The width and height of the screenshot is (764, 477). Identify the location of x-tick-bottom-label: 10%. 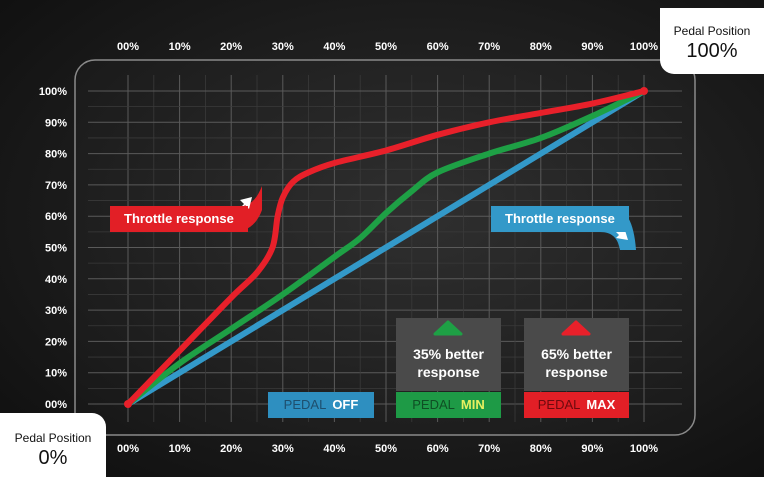
(180, 449).